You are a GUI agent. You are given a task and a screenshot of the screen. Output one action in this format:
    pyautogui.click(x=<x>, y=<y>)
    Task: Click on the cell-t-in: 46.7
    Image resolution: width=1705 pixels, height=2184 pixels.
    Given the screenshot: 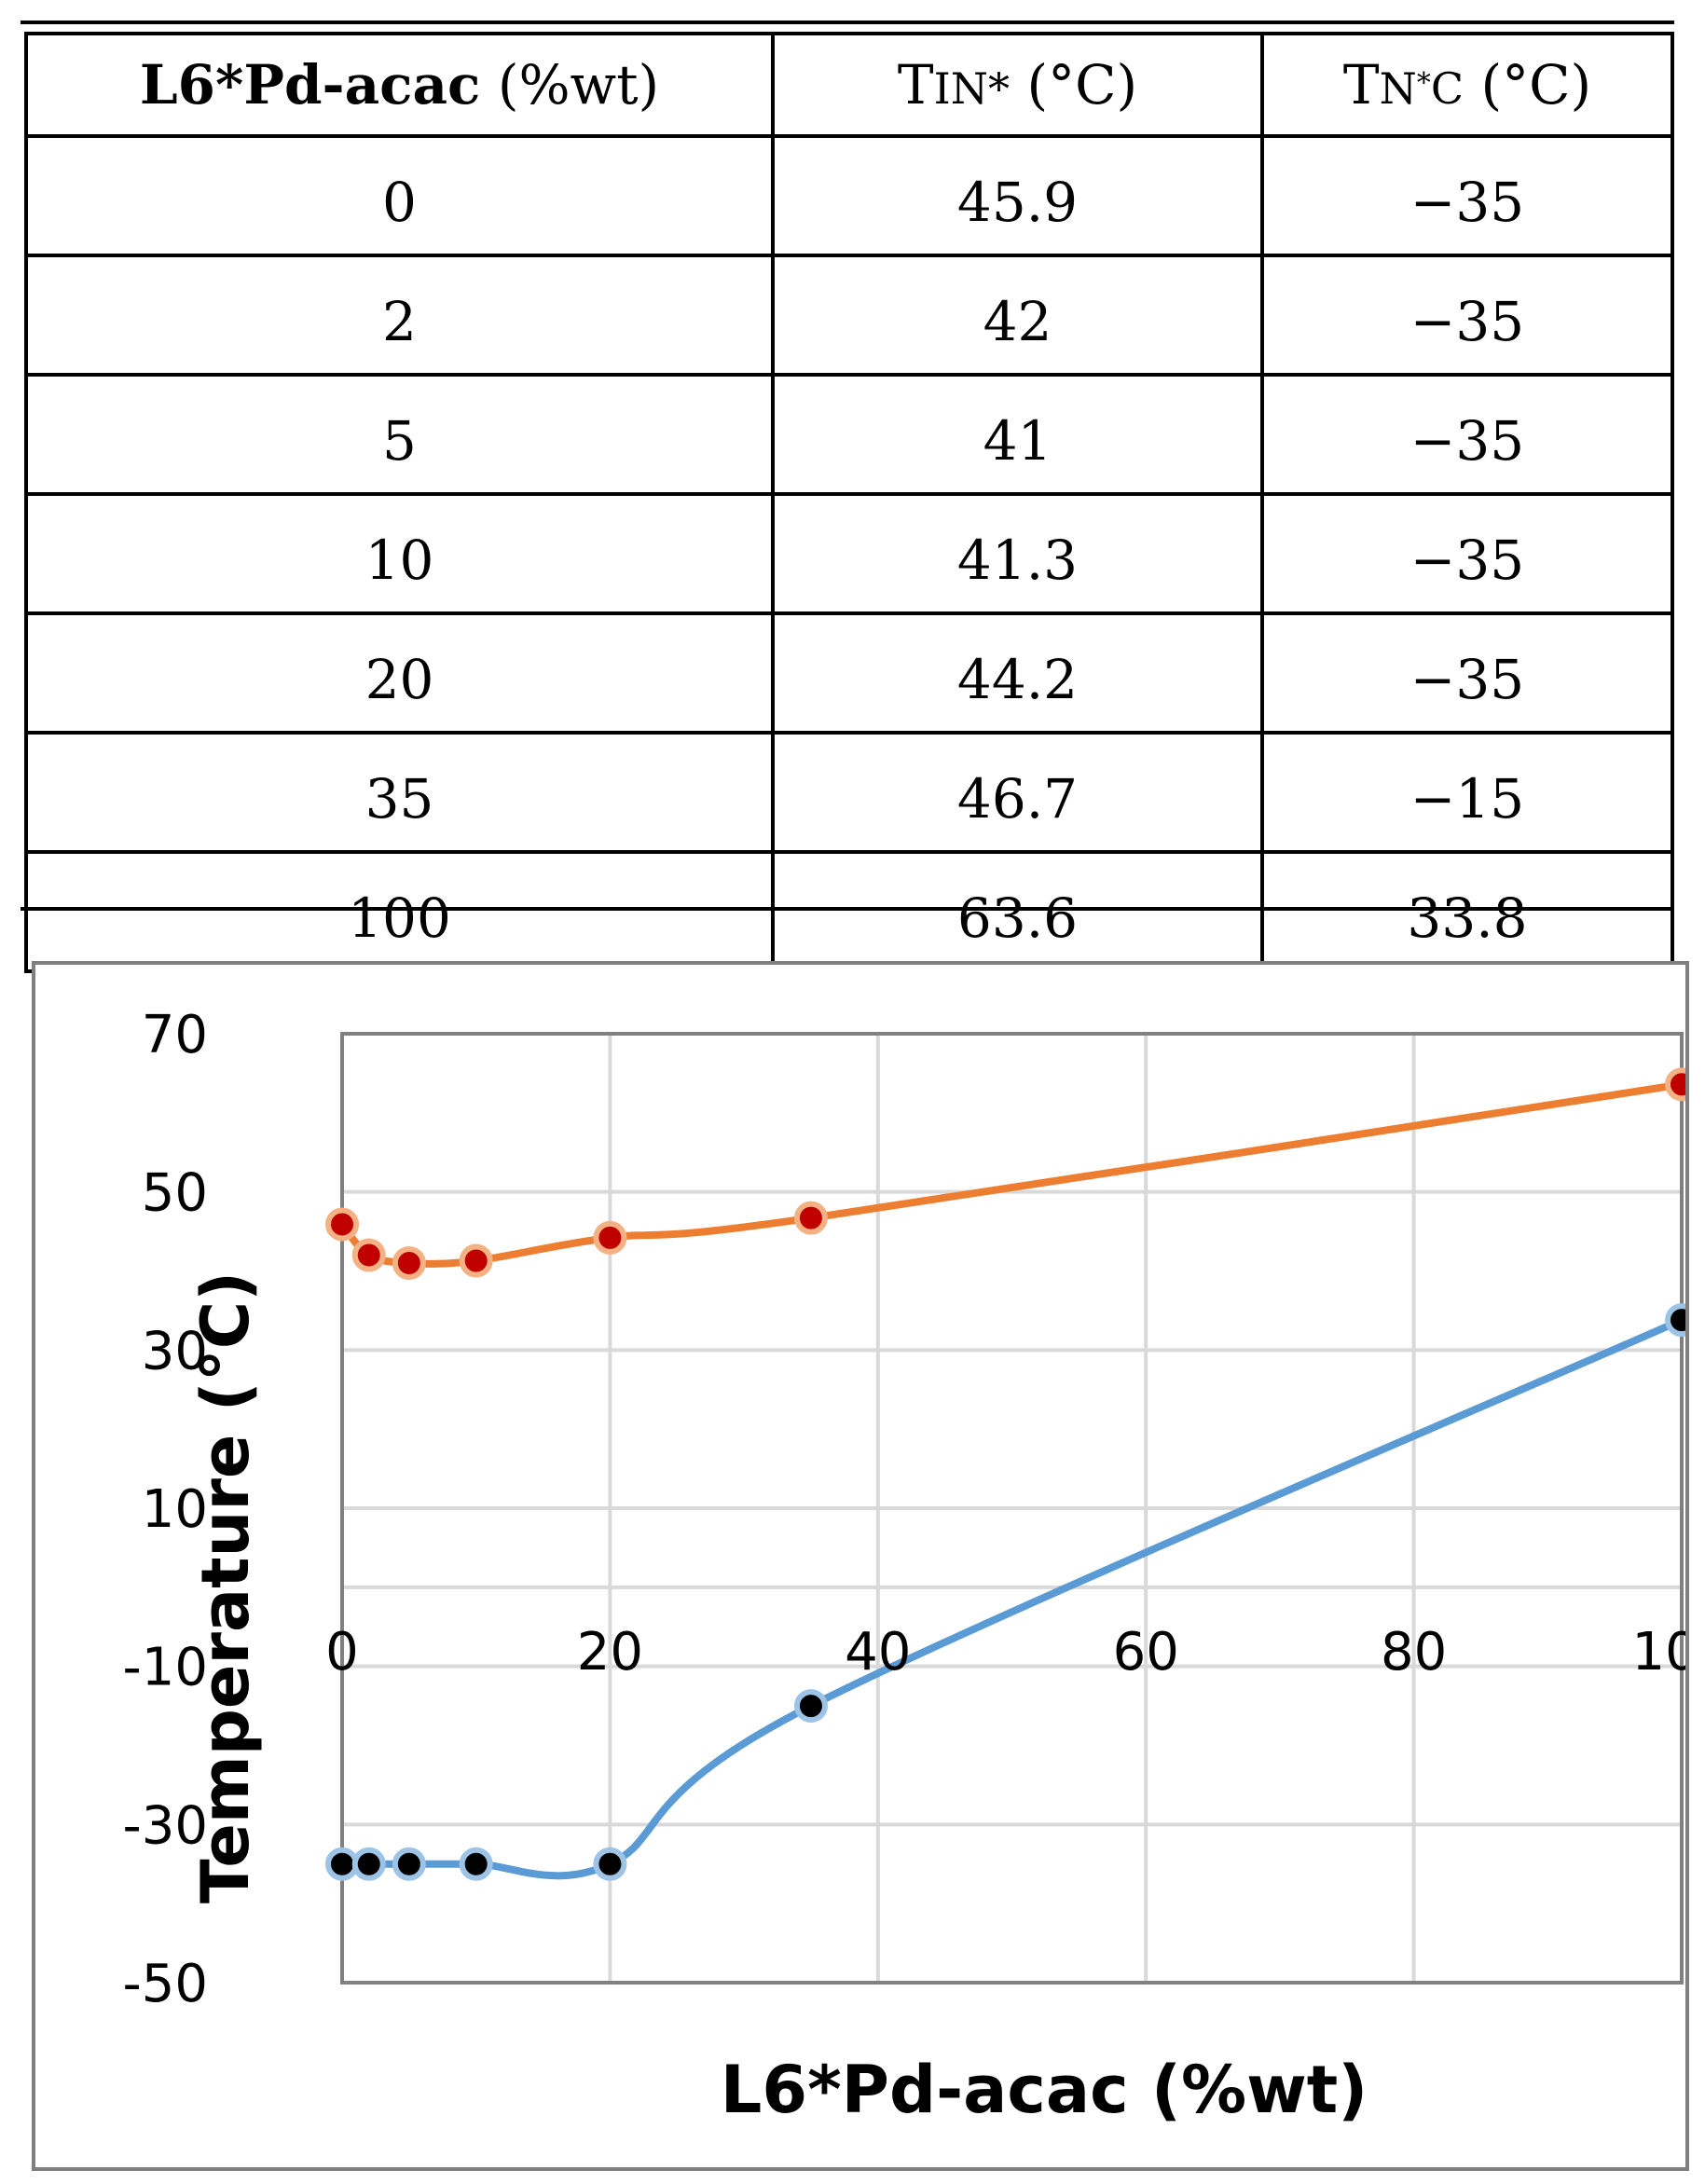 What is the action you would take?
    pyautogui.click(x=1017, y=792)
    